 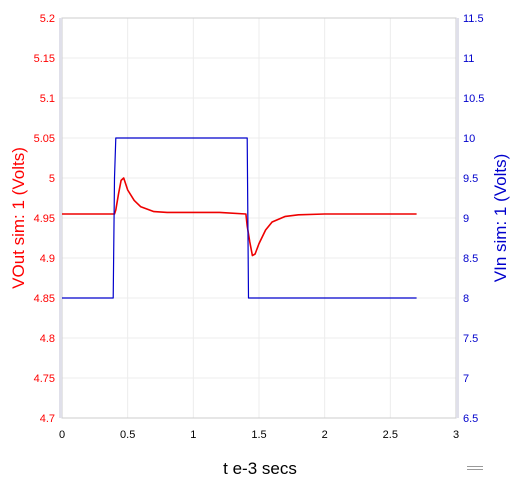 I want to click on y-left-tick-label: 4.95, so click(x=44, y=219).